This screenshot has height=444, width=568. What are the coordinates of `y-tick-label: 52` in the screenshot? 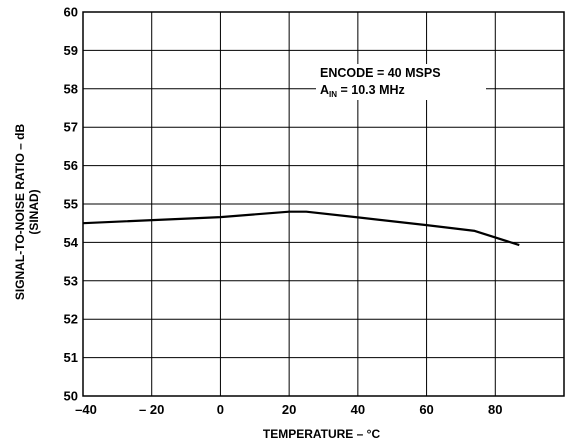 It's located at (71, 319).